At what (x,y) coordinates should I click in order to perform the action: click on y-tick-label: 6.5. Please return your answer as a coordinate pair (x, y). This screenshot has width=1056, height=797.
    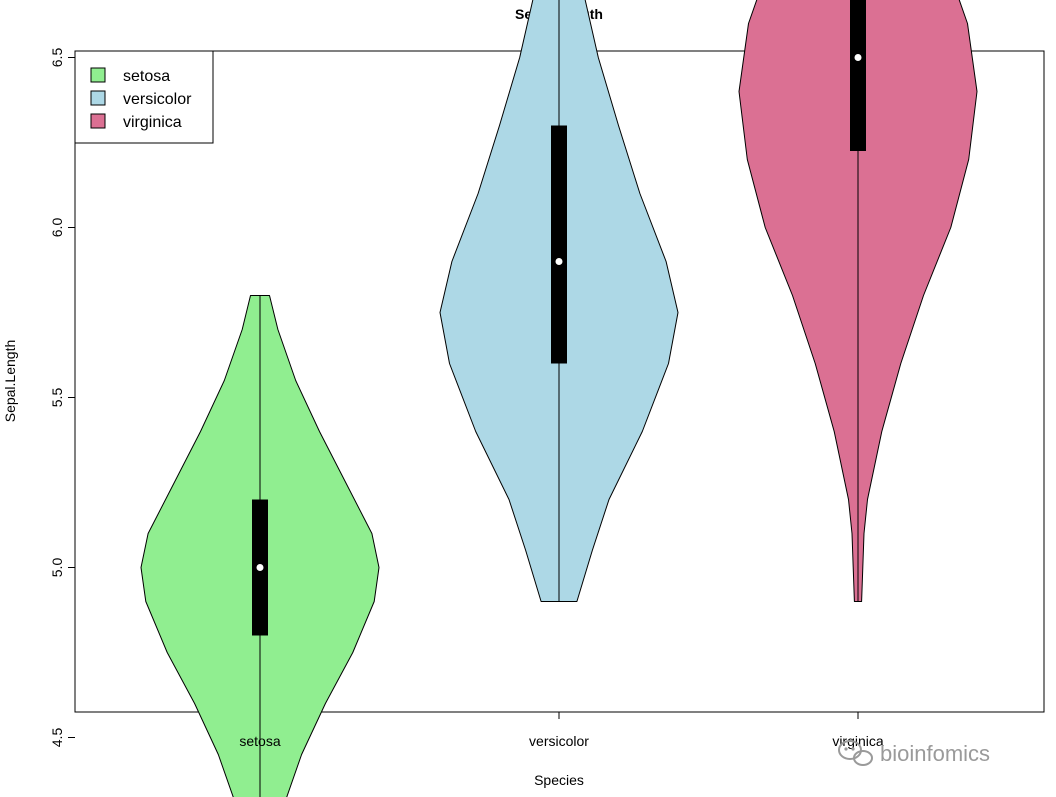
    Looking at the image, I should click on (57, 58).